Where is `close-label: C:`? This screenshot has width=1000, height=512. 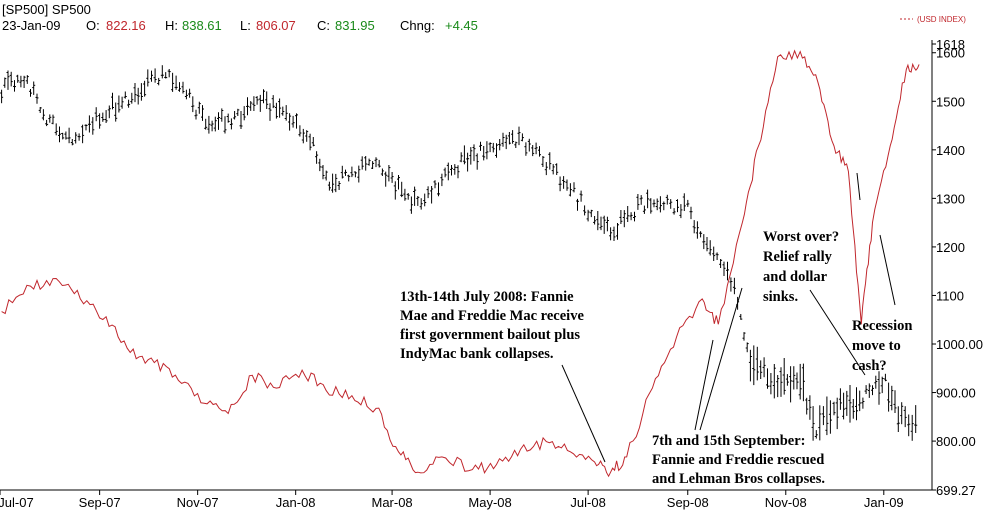 close-label: C: is located at coordinates (323, 25).